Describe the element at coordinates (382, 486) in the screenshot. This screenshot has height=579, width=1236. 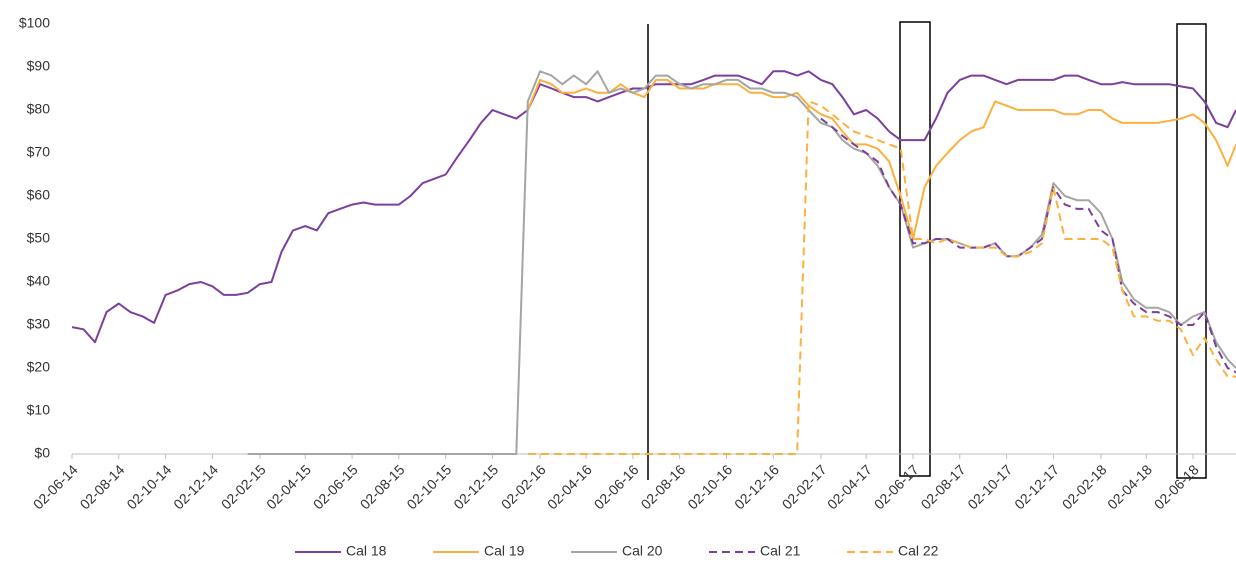
I see `x-tick-label: 02-08-15` at that location.